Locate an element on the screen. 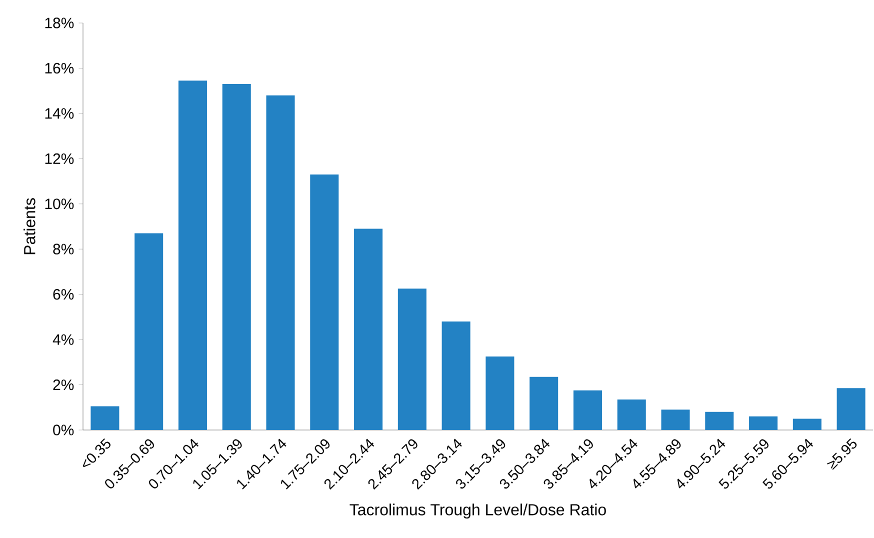 The image size is (874, 538). y-tick-label: 14% is located at coordinates (59, 113).